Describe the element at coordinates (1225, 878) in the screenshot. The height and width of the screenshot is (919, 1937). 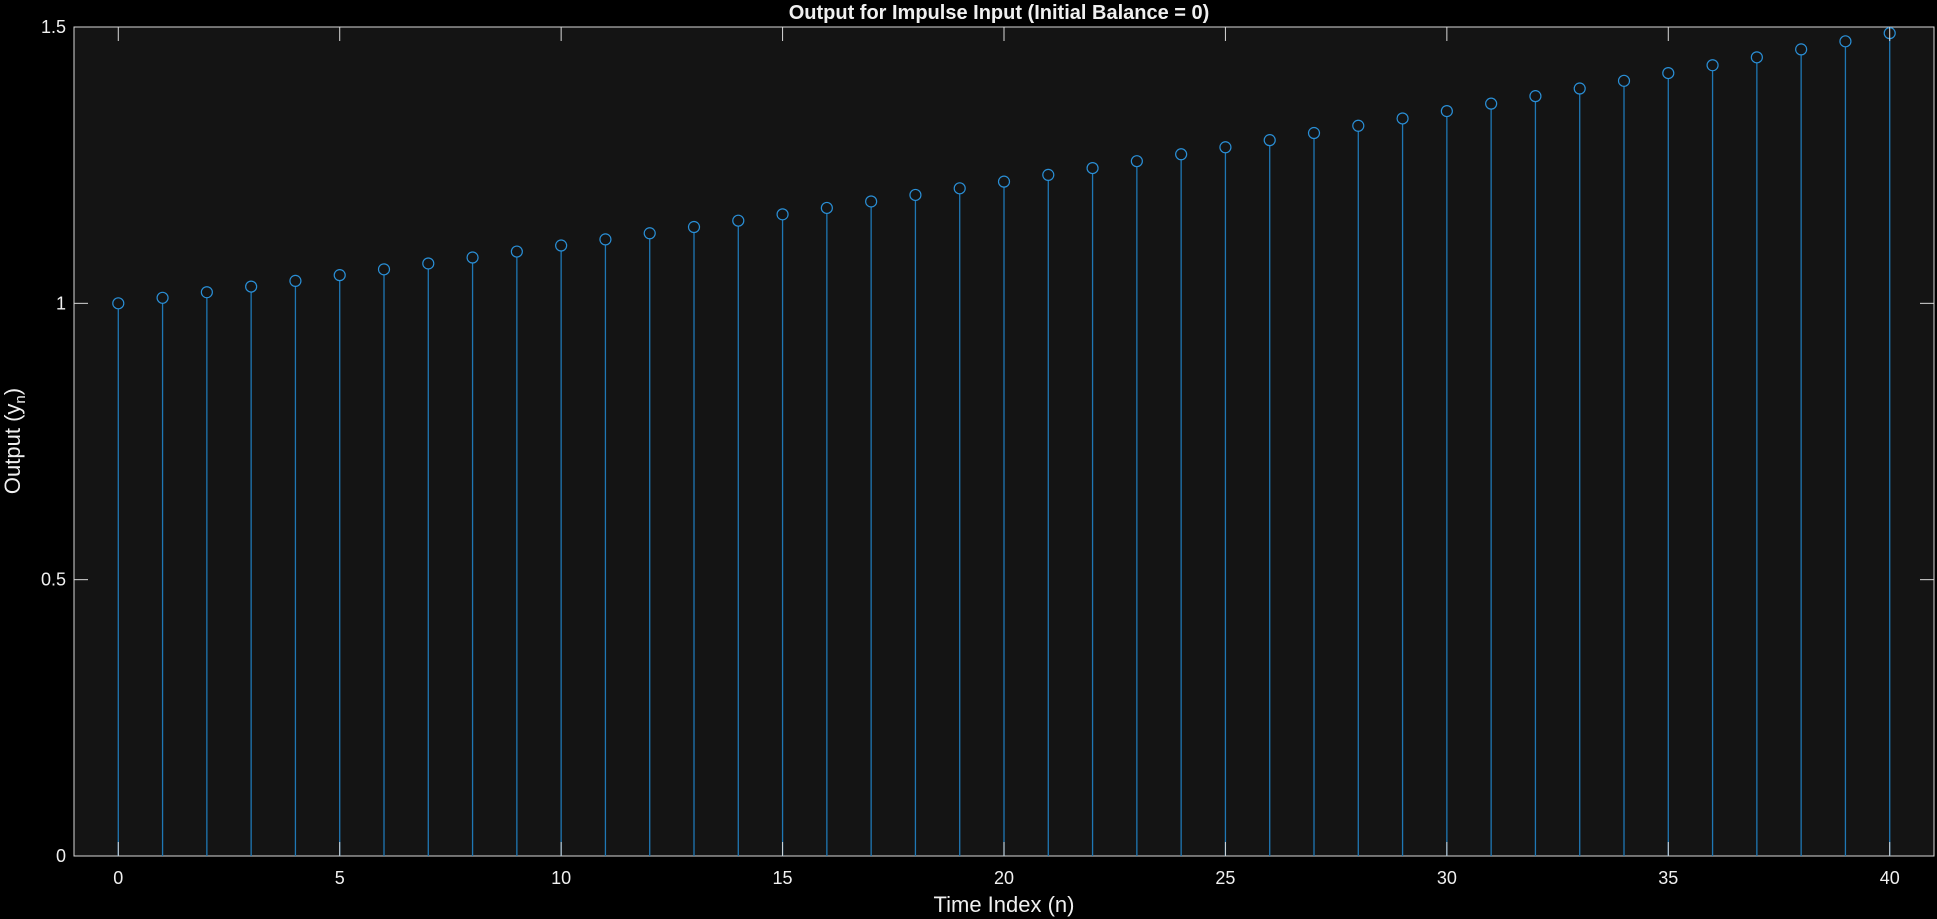
I see `x-tick-label-25: 25` at that location.